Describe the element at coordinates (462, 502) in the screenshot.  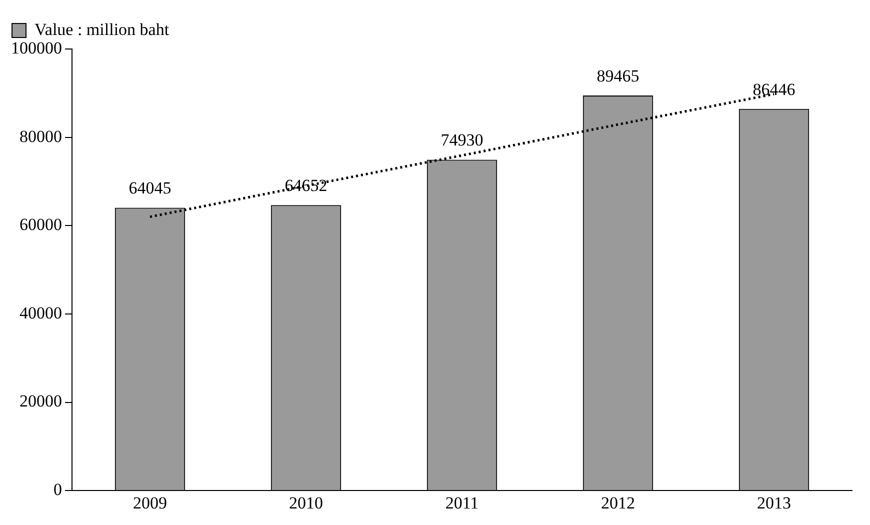
I see `x-tick-label: 2011` at that location.